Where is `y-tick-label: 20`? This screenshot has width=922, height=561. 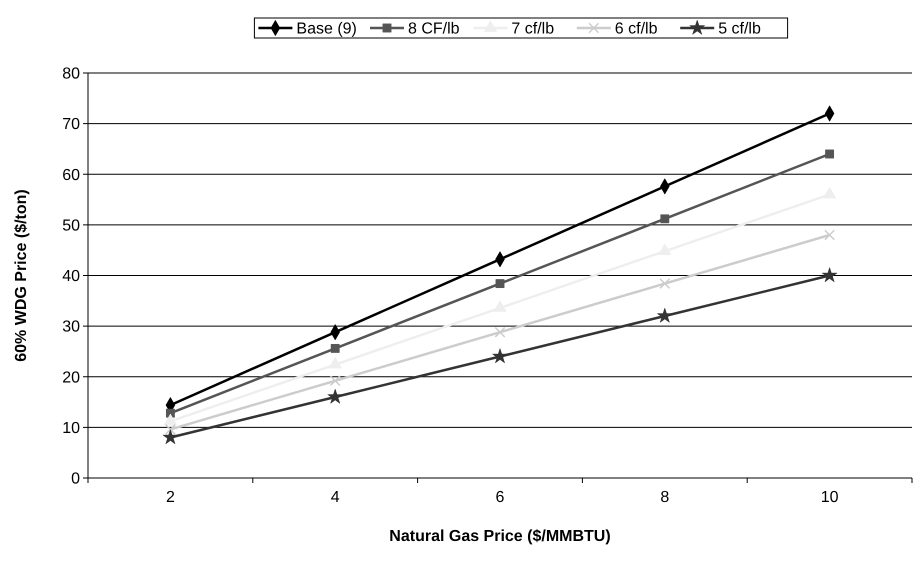 y-tick-label: 20 is located at coordinates (71, 377).